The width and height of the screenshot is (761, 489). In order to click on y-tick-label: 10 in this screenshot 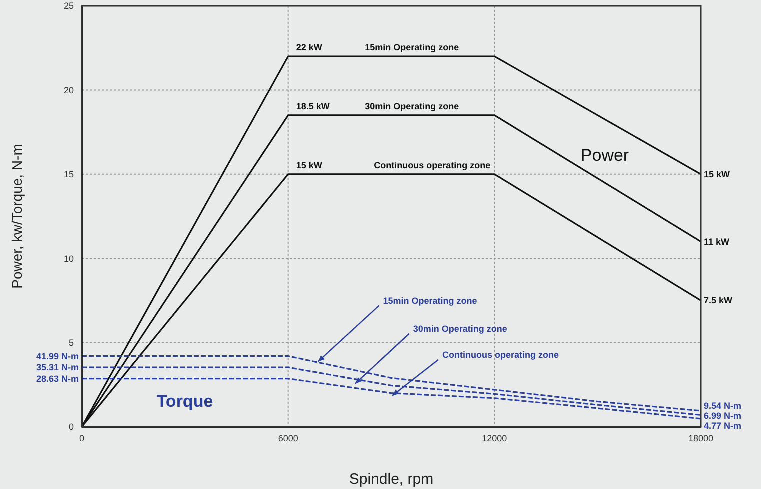, I will do `click(69, 259)`.